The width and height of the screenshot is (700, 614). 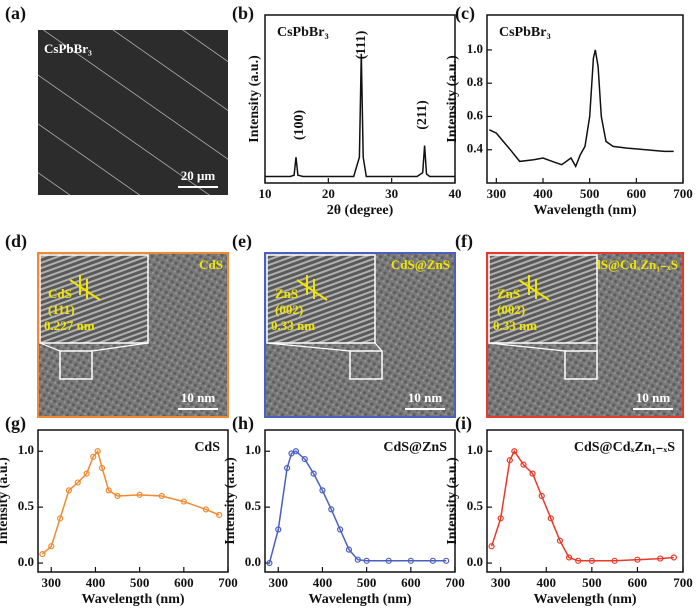 I want to click on x-tick-label: 40, so click(x=455, y=193).